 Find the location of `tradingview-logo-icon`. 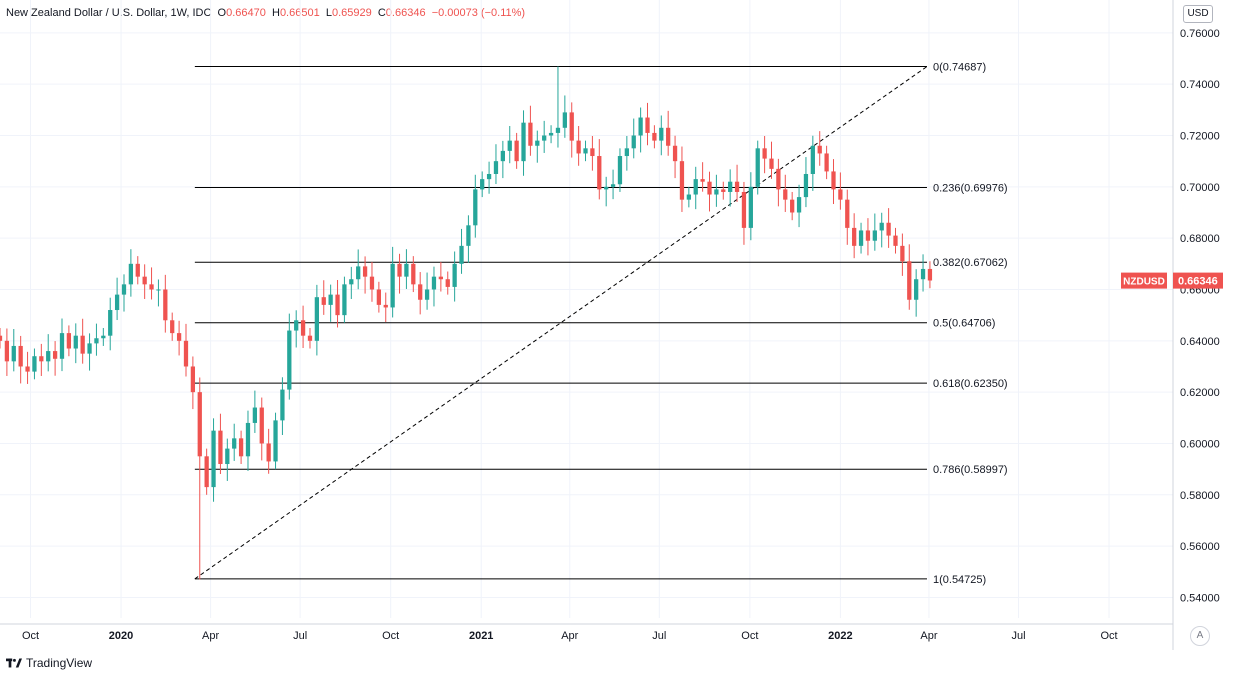

tradingview-logo-icon is located at coordinates (14, 663).